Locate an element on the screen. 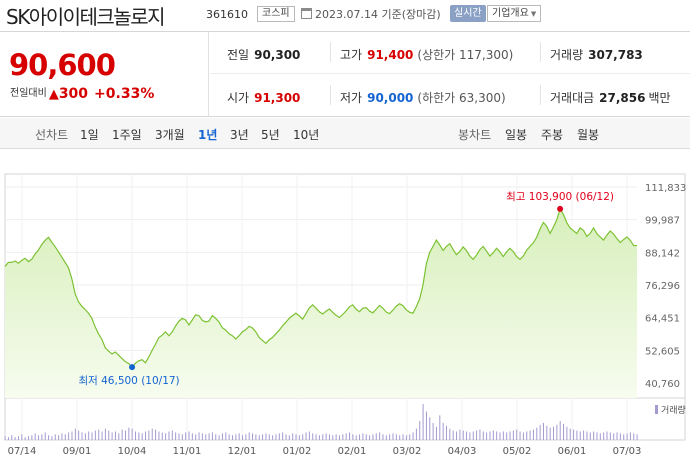 Image resolution: width=690 pixels, height=470 pixels. stat-amount: 거래대금 27,856 백만 is located at coordinates (610, 97).